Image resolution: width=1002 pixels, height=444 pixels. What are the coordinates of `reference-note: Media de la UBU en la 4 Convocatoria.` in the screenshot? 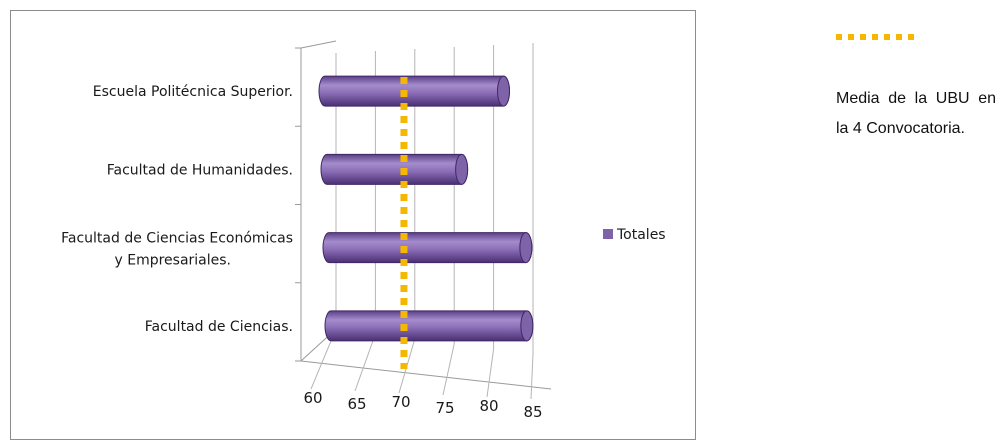 It's located at (916, 89).